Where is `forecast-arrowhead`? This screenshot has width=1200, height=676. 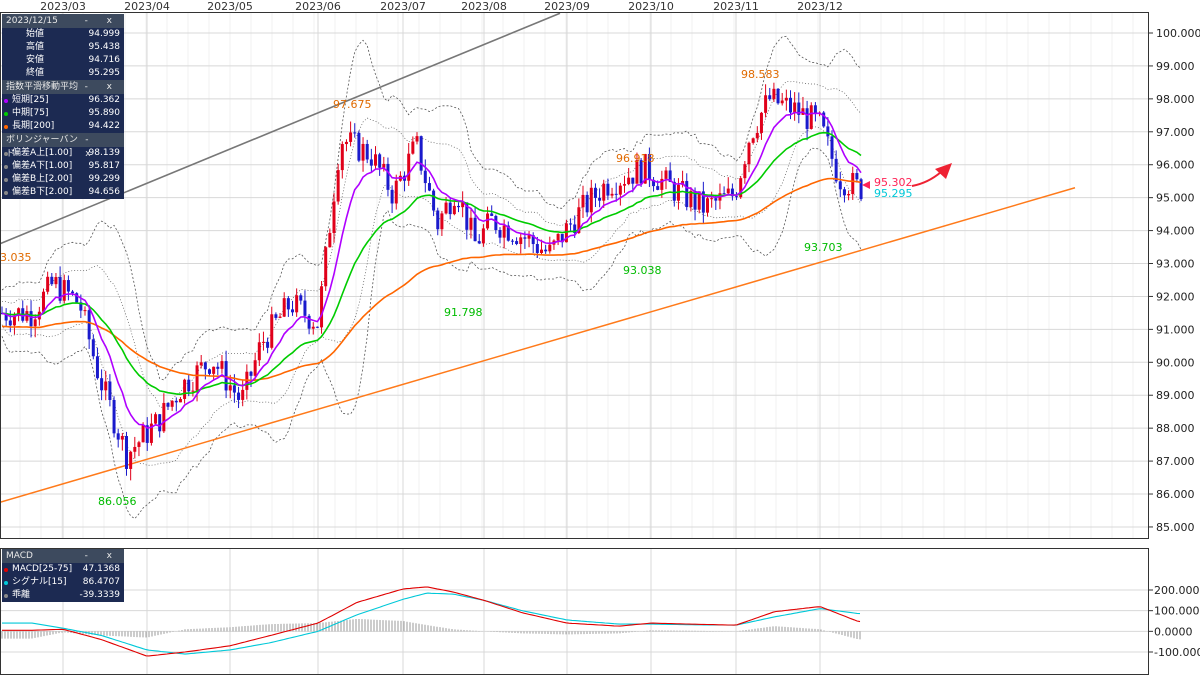
forecast-arrowhead is located at coordinates (943, 171).